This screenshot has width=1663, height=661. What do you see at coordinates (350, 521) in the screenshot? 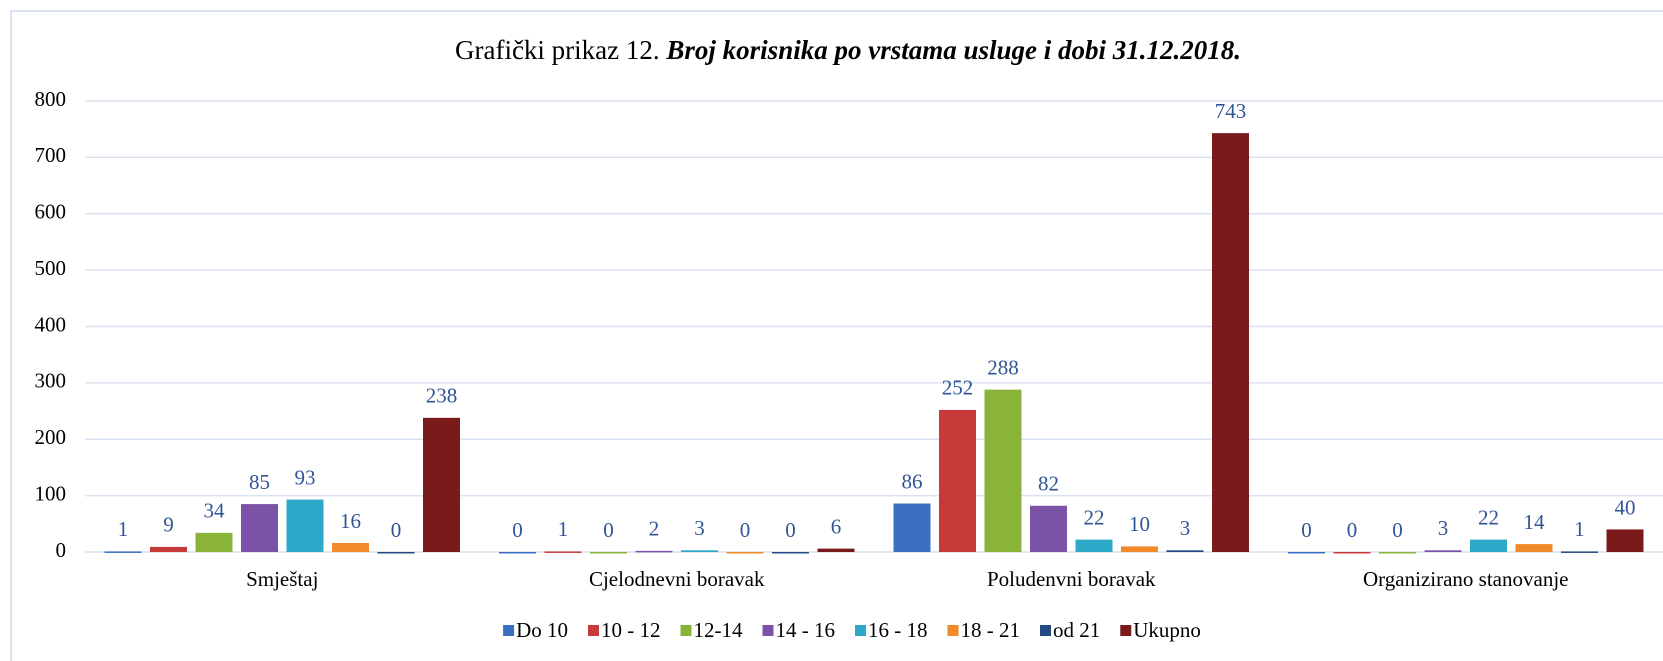
I see `value-label: 16` at bounding box center [350, 521].